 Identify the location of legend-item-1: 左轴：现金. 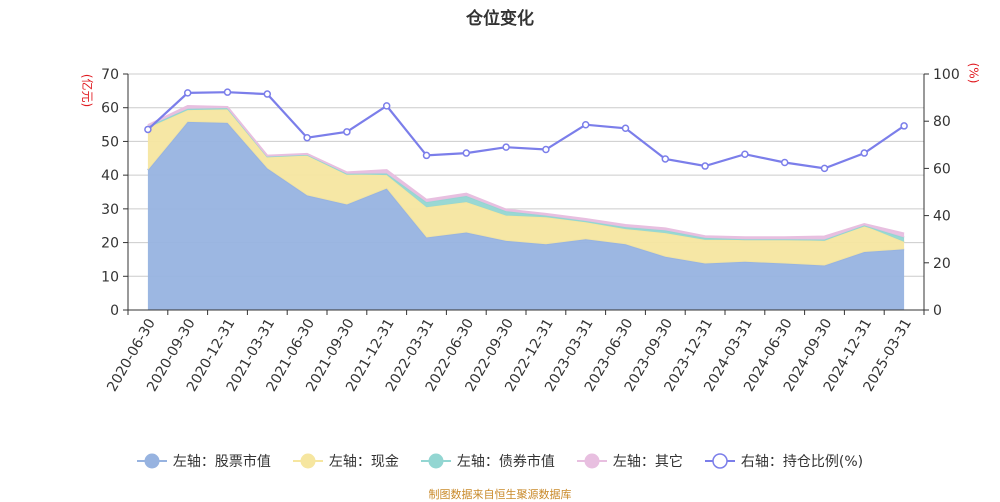
(345, 461).